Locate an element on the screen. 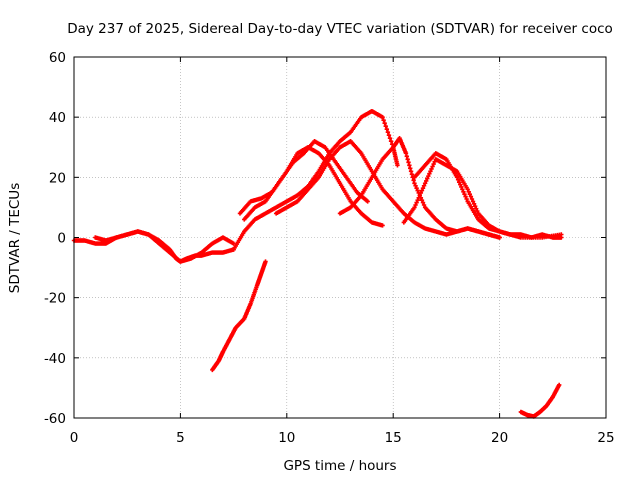  y-tick-label: -40 is located at coordinates (55, 359).